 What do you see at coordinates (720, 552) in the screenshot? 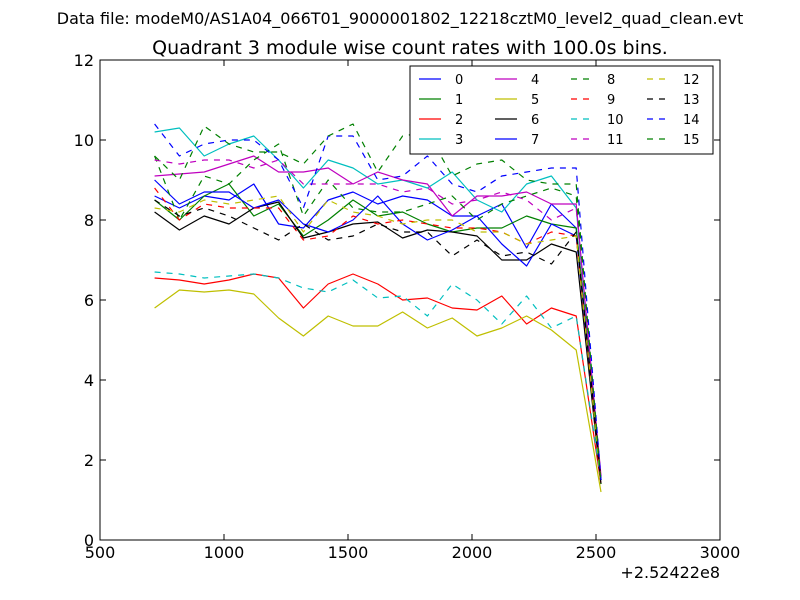
I see `x-tick-label: 3000` at bounding box center [720, 552].